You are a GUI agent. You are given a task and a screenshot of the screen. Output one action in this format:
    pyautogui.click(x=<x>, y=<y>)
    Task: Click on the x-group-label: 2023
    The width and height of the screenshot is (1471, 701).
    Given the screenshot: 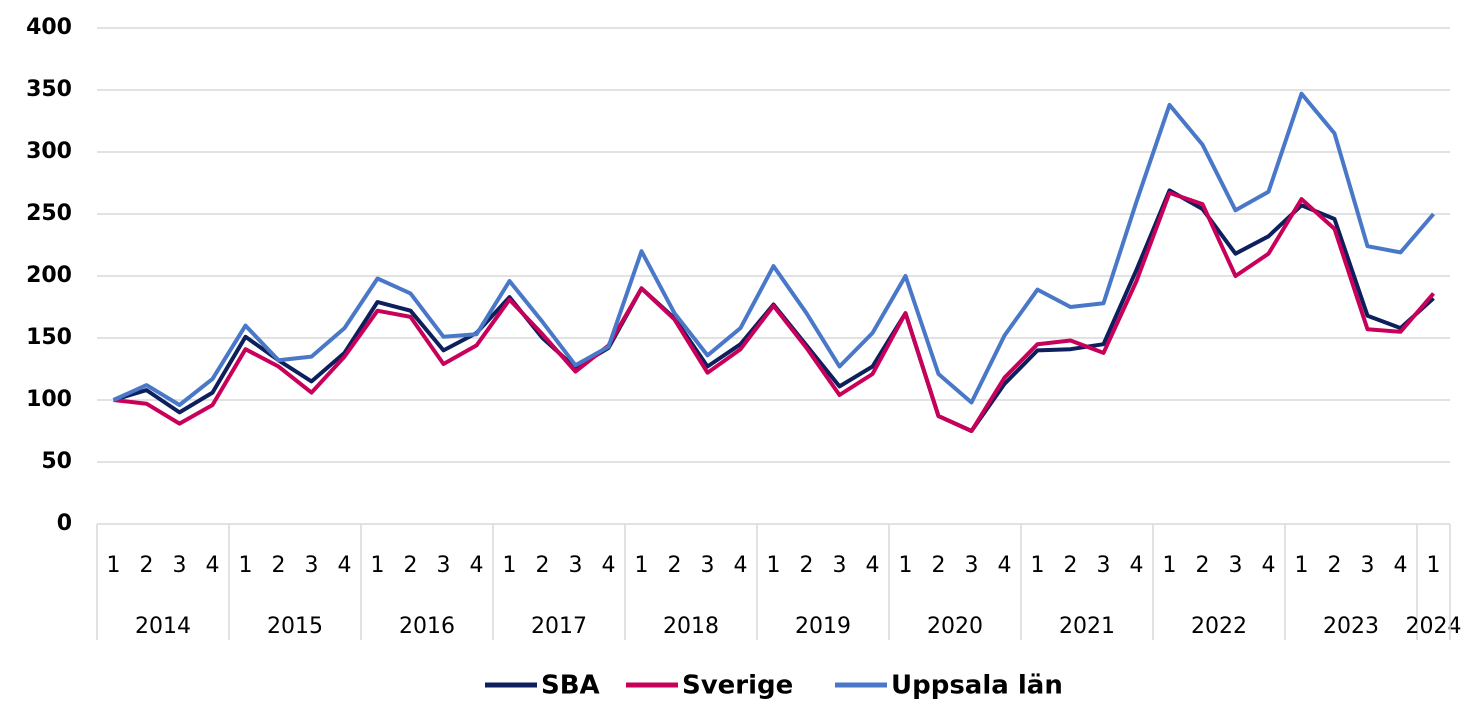 What is the action you would take?
    pyautogui.click(x=1351, y=626)
    